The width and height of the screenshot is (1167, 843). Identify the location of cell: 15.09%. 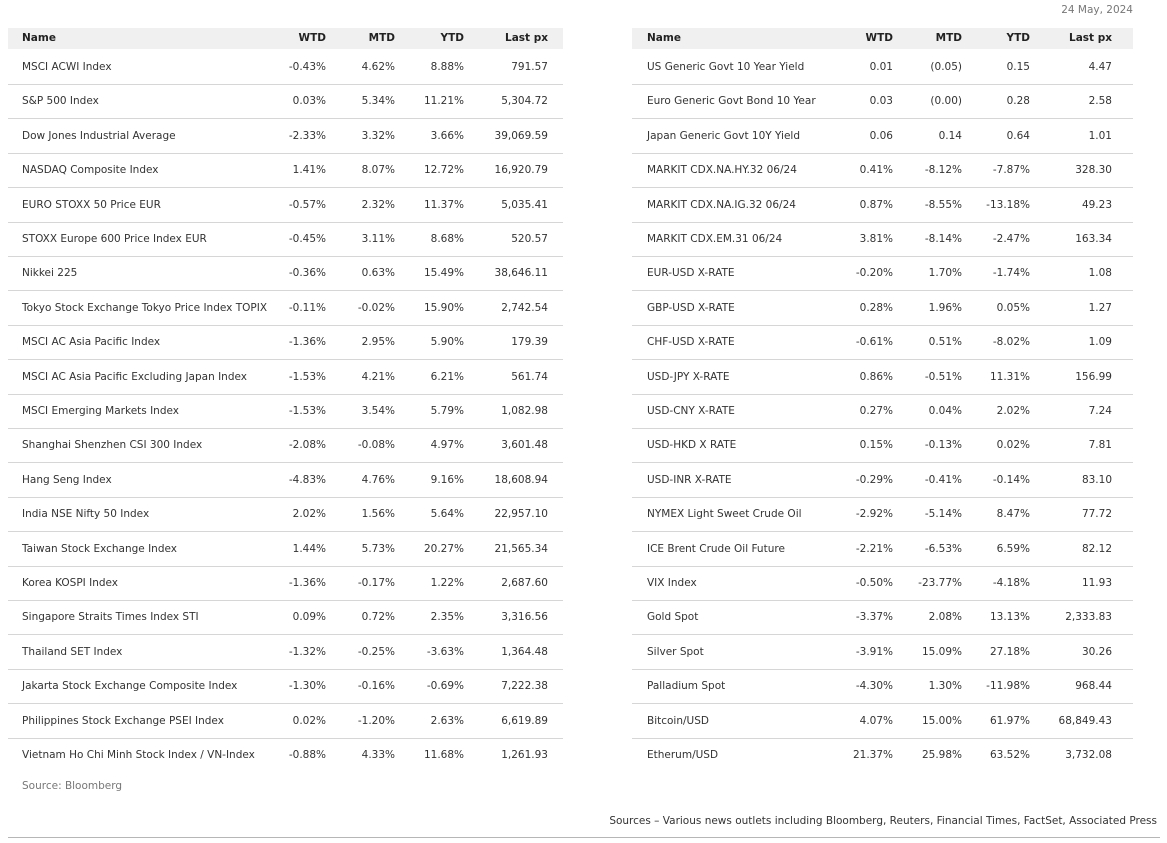
(941, 651).